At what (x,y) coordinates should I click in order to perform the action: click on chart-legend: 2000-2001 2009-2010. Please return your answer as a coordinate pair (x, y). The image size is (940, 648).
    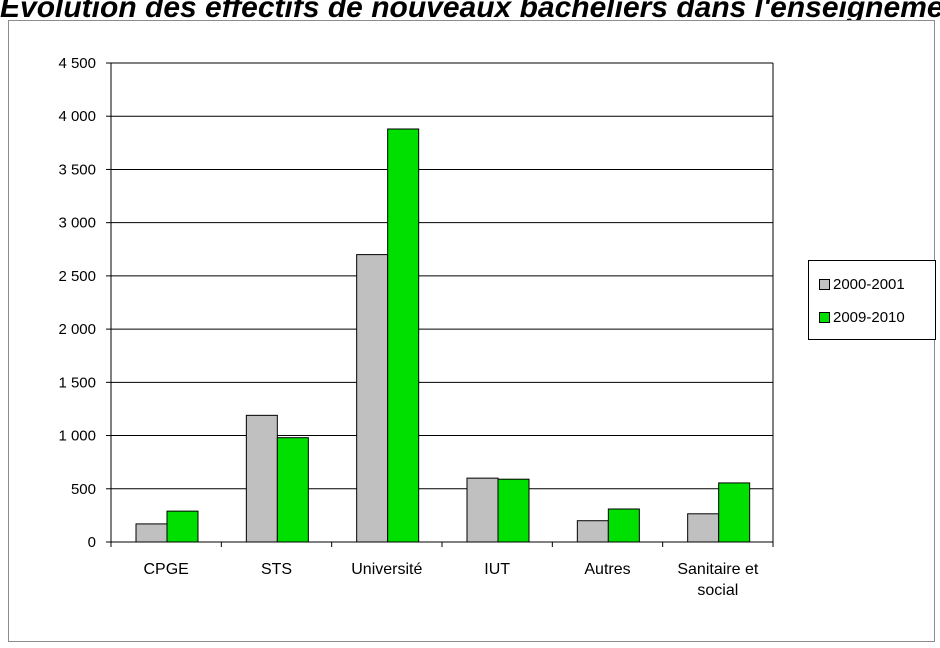
    Looking at the image, I should click on (872, 300).